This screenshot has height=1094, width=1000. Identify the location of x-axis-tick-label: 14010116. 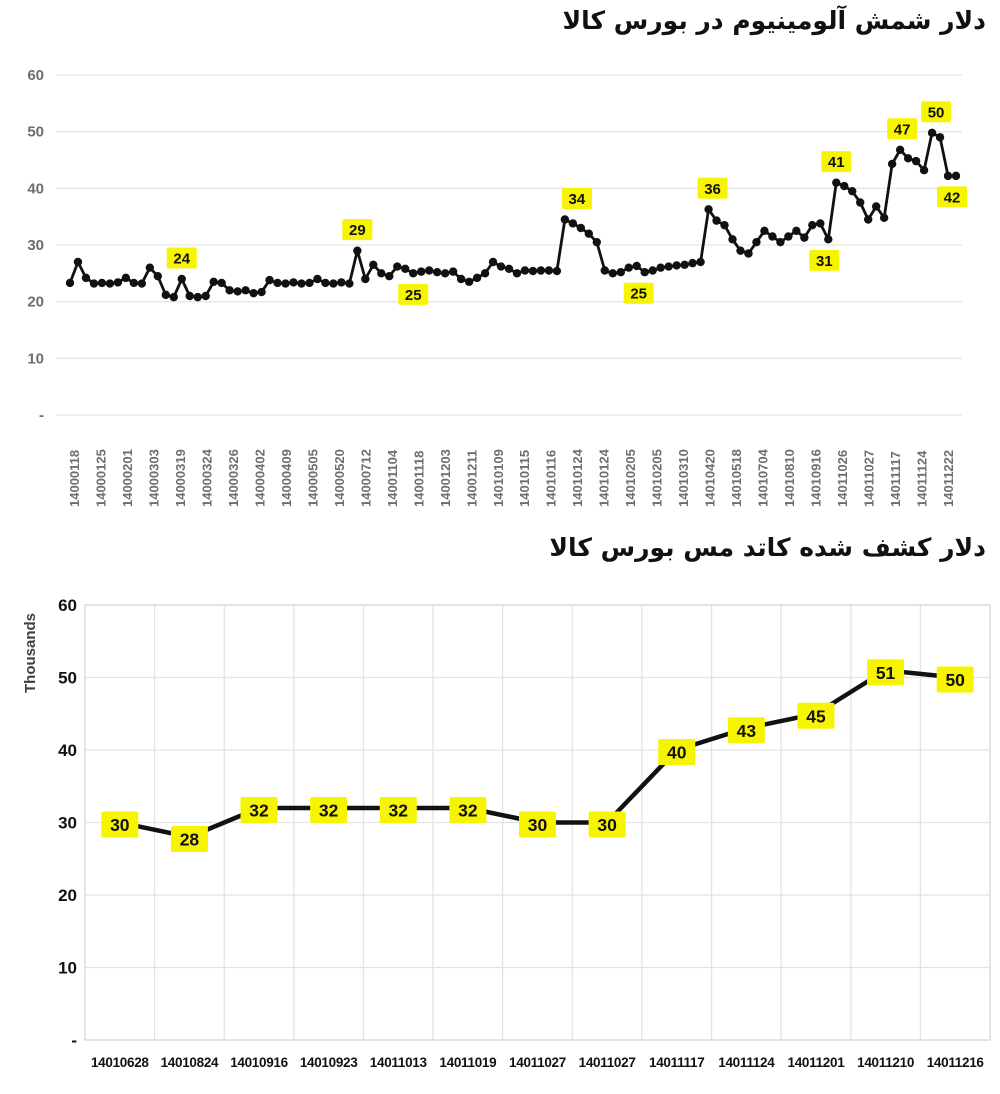
(551, 478).